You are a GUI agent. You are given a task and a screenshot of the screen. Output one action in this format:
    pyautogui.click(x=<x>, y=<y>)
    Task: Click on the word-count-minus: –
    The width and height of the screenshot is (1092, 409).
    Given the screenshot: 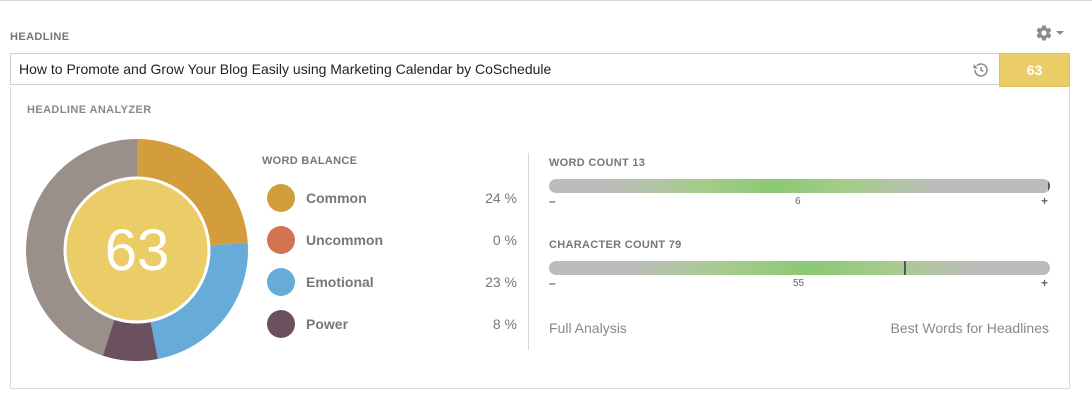 What is the action you would take?
    pyautogui.click(x=552, y=201)
    